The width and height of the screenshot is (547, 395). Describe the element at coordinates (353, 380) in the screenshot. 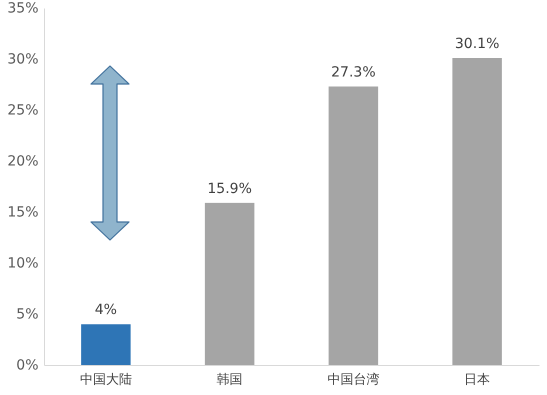

I see `x-tick-label: 中国台湾` at that location.